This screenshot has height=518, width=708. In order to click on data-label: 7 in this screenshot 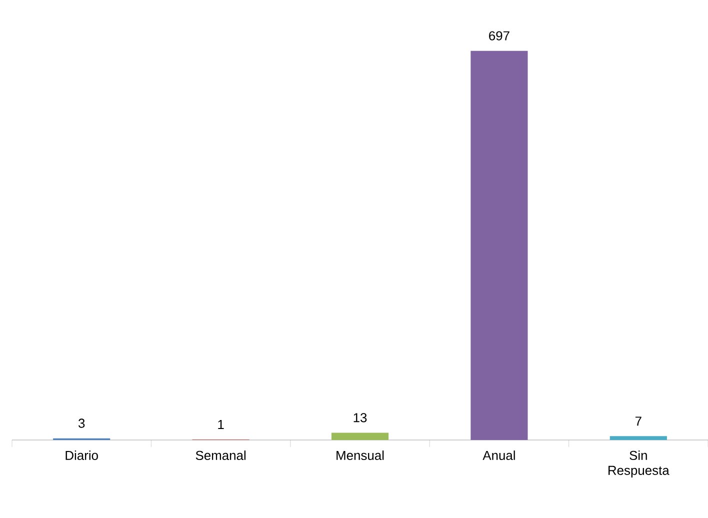, I will do `click(638, 421)`.